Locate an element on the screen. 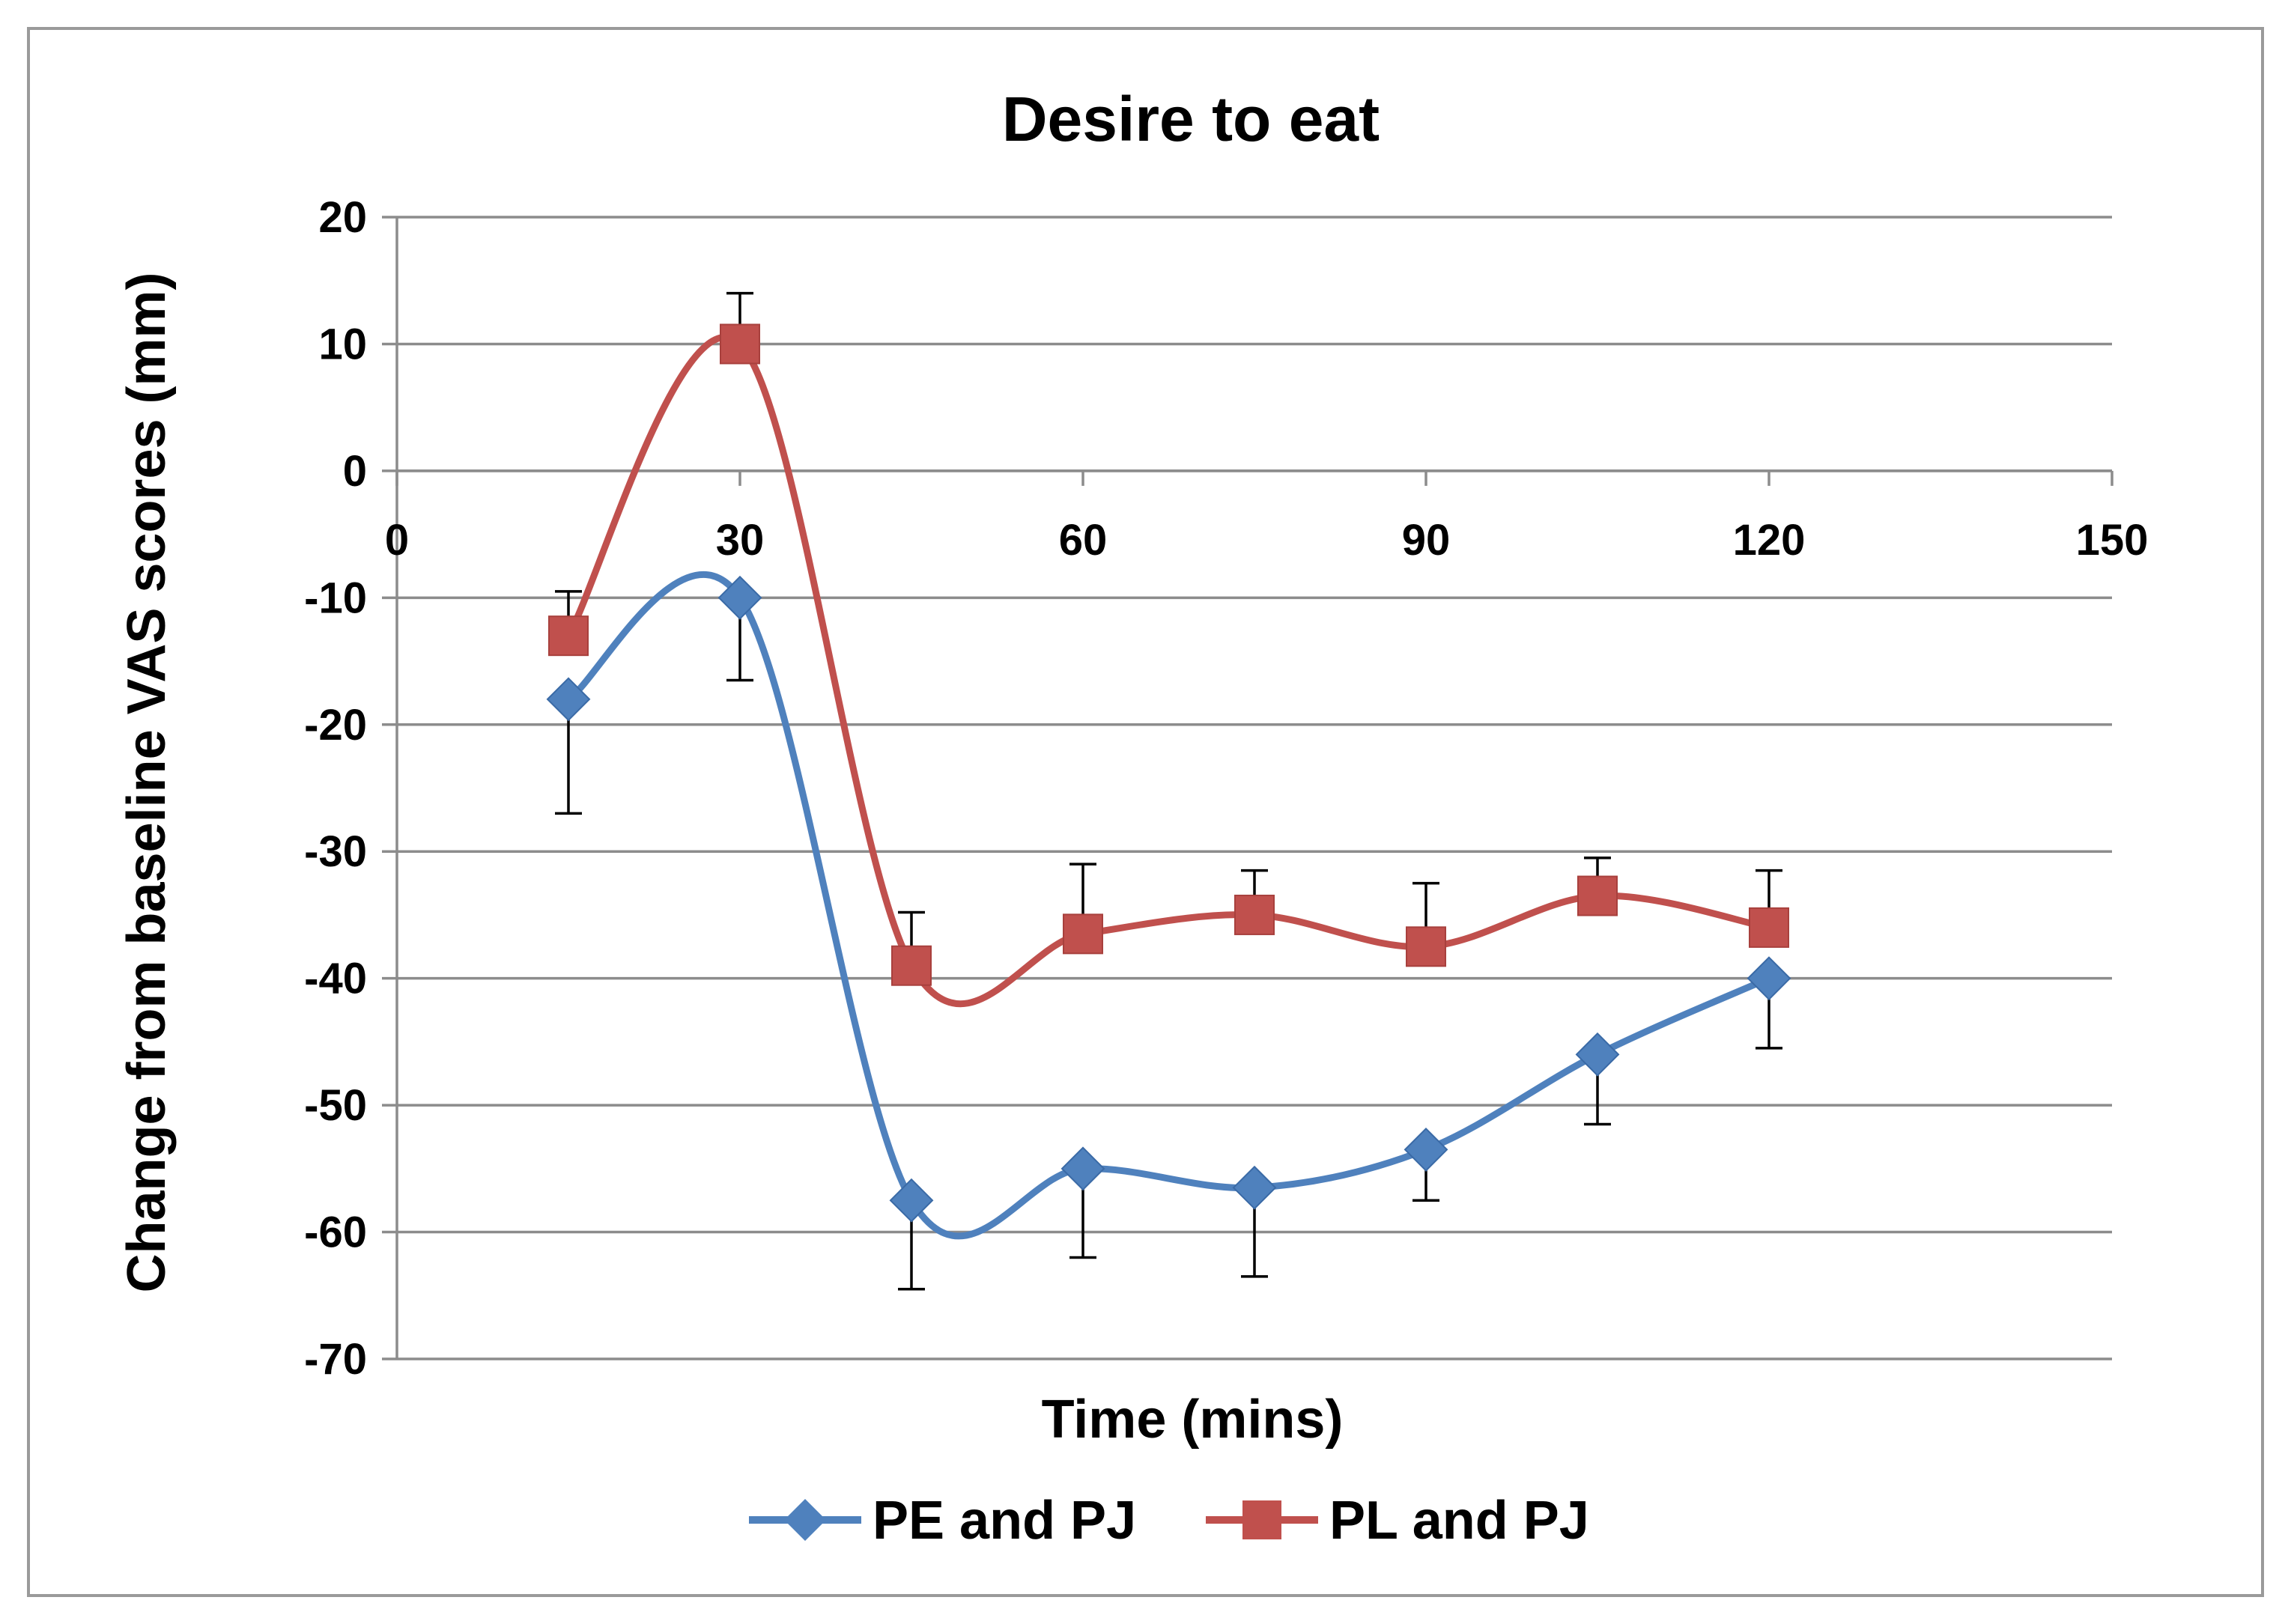 This screenshot has height=1624, width=2291. y-tick-label: -70 is located at coordinates (335, 1359).